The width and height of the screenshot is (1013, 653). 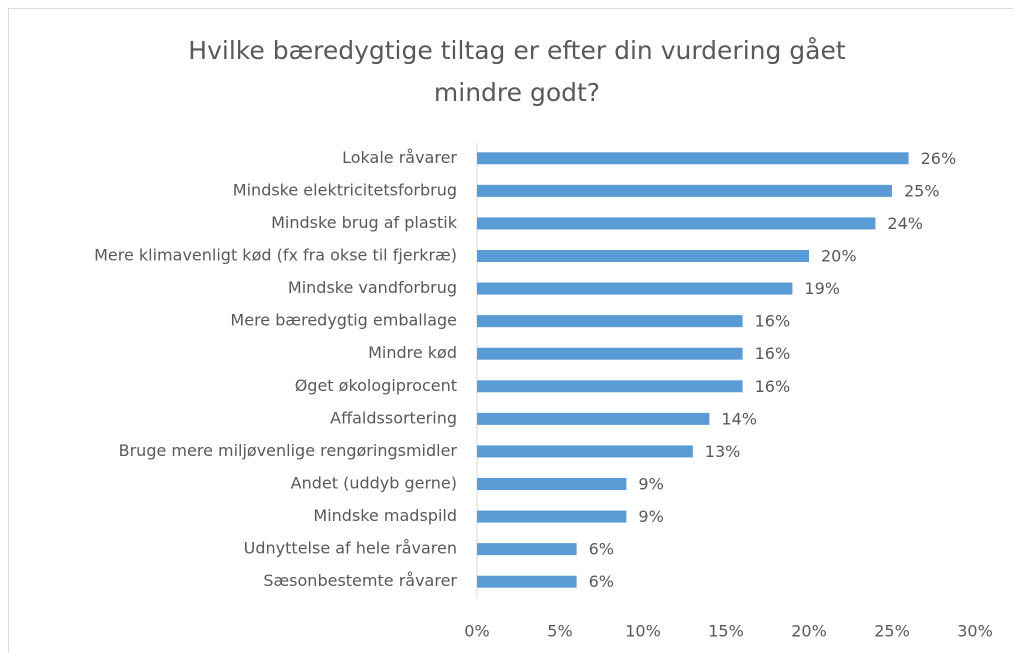 What do you see at coordinates (345, 189) in the screenshot?
I see `y-tick-label: Mindske elektricitetsforbrug` at bounding box center [345, 189].